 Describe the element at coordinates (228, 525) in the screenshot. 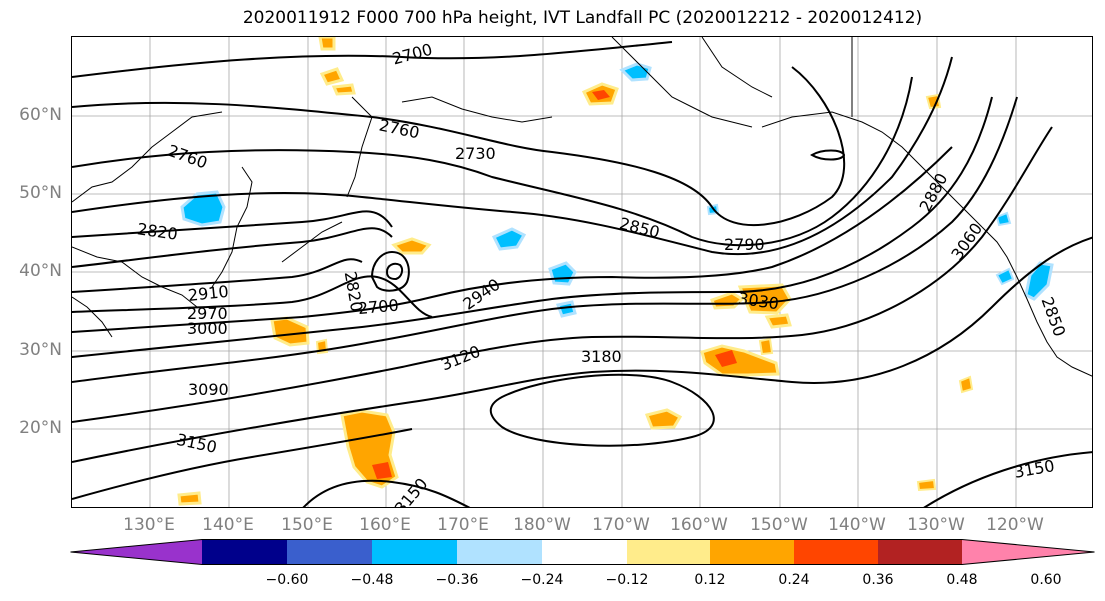

I see `lon-label: 140°E` at that location.